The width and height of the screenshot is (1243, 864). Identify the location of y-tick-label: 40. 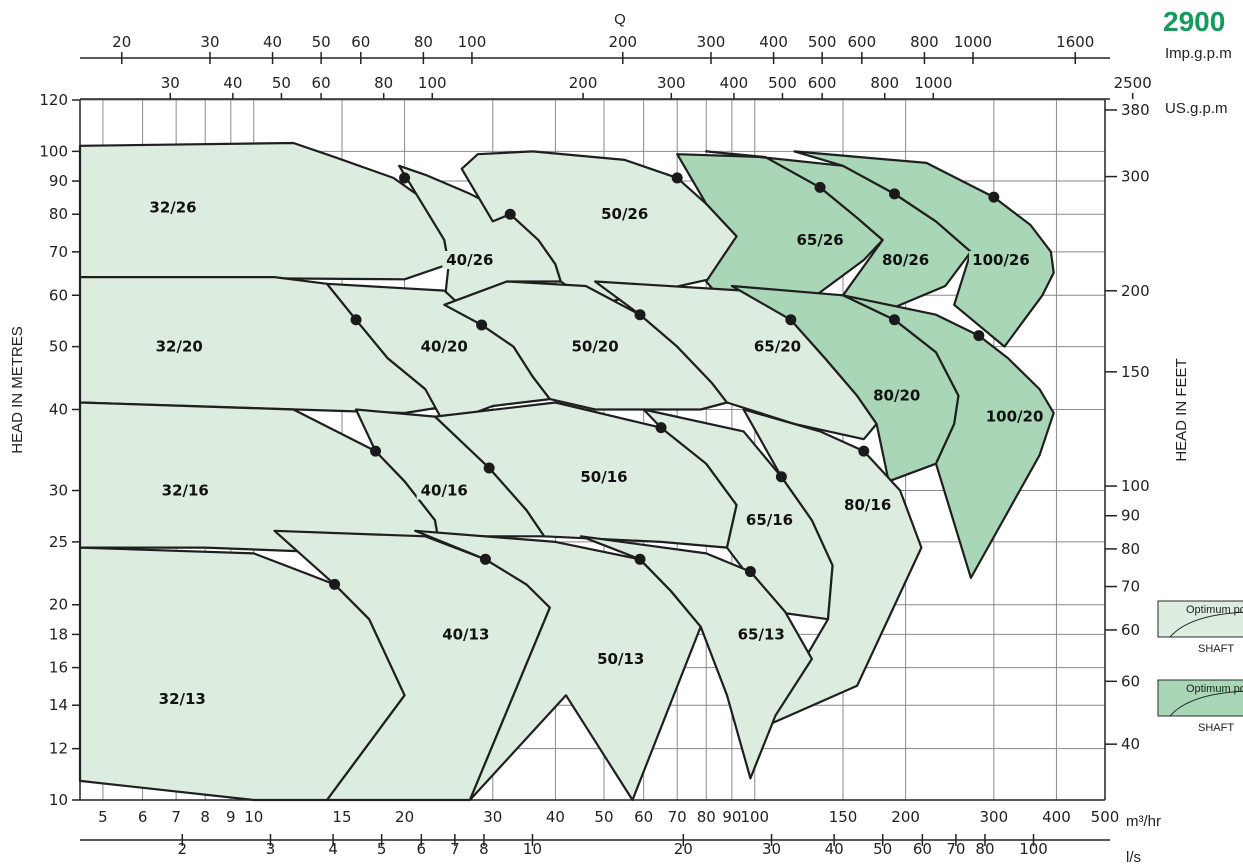
(58, 409).